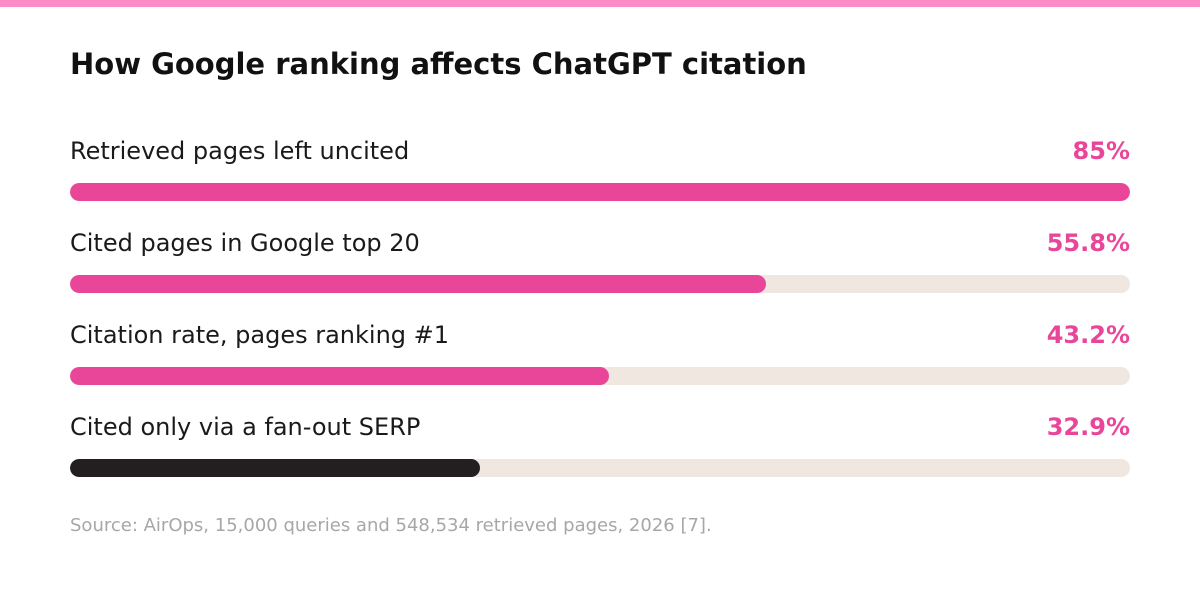 This screenshot has height=609, width=1200. Describe the element at coordinates (600, 446) in the screenshot. I see `bar-row: Cited only via a fan-out SERP 32.9%` at that location.